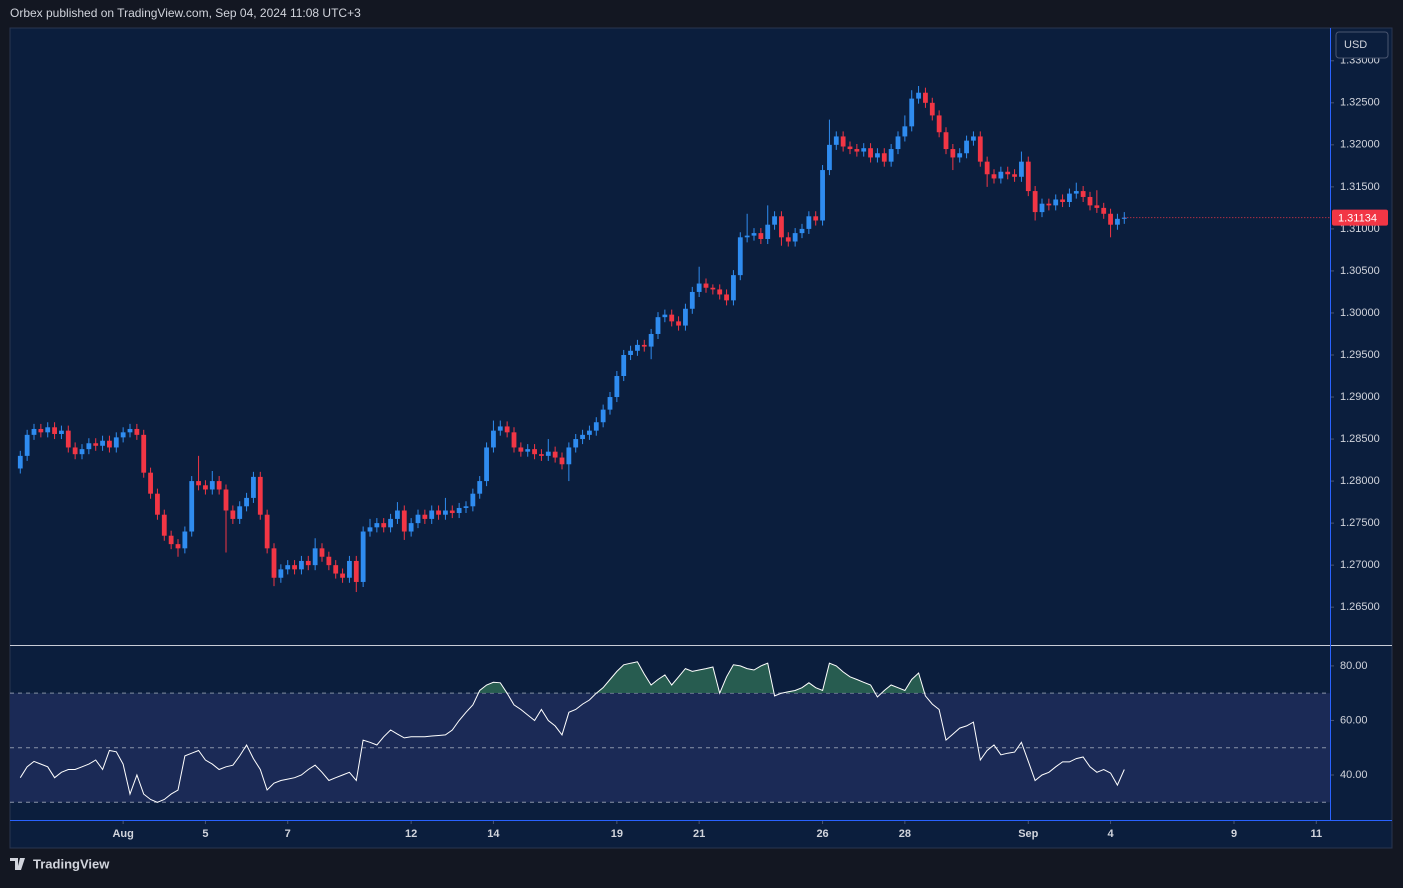 The height and width of the screenshot is (888, 1403). I want to click on x-tick-label: 14, so click(493, 834).